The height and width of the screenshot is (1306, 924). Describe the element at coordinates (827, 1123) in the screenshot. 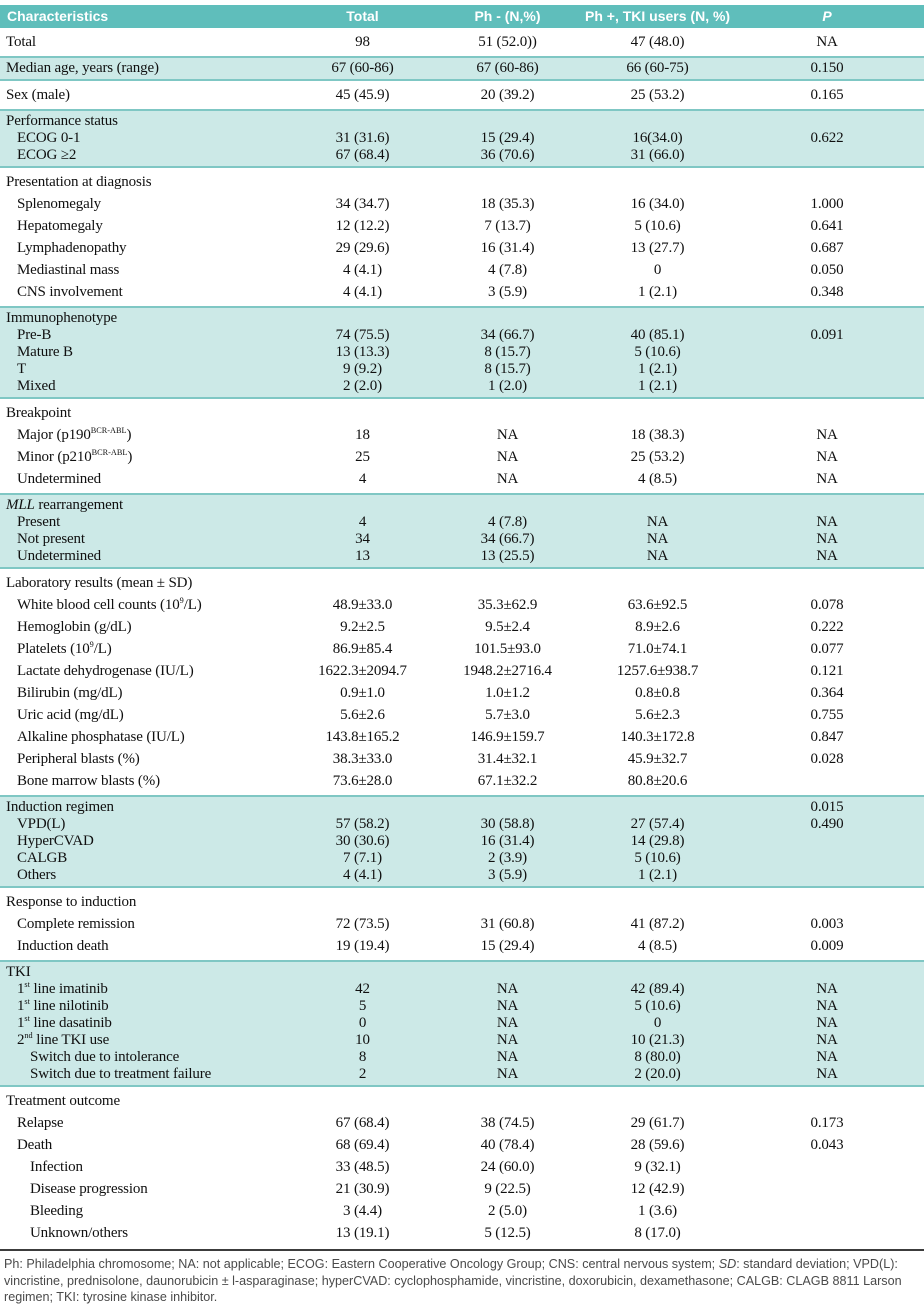

I see `p-value-cell: 0.173` at that location.